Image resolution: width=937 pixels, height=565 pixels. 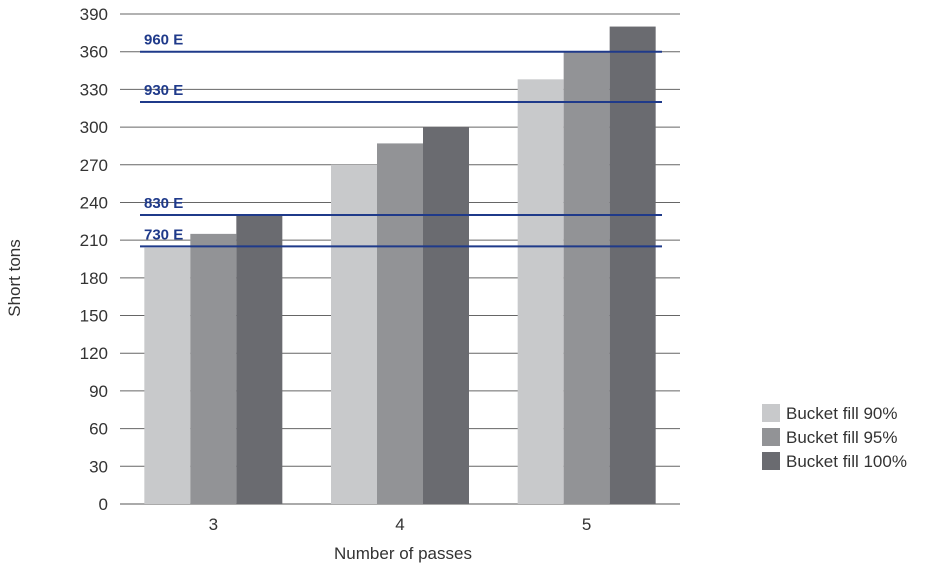 I want to click on x-axis-title: Number of passes, so click(x=403, y=553).